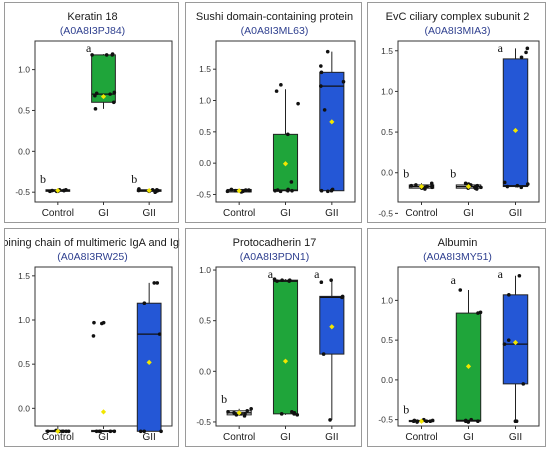 Image resolution: width=550 pixels, height=449 pixels. Describe the element at coordinates (274, 17) in the screenshot. I see `chart-title: Sushi domain-containing protein` at that location.